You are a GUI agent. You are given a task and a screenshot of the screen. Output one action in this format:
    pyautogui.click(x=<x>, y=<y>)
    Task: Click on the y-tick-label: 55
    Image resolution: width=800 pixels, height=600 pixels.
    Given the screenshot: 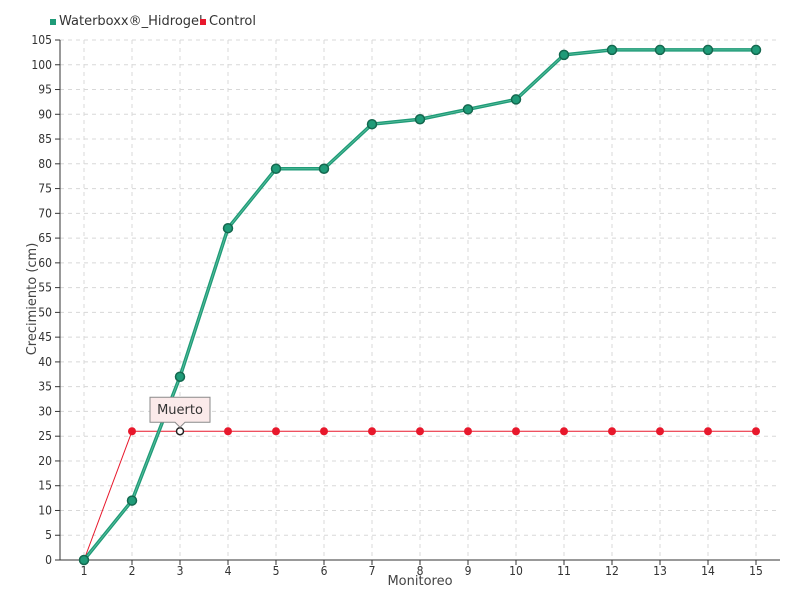 What is the action you would take?
    pyautogui.click(x=45, y=288)
    